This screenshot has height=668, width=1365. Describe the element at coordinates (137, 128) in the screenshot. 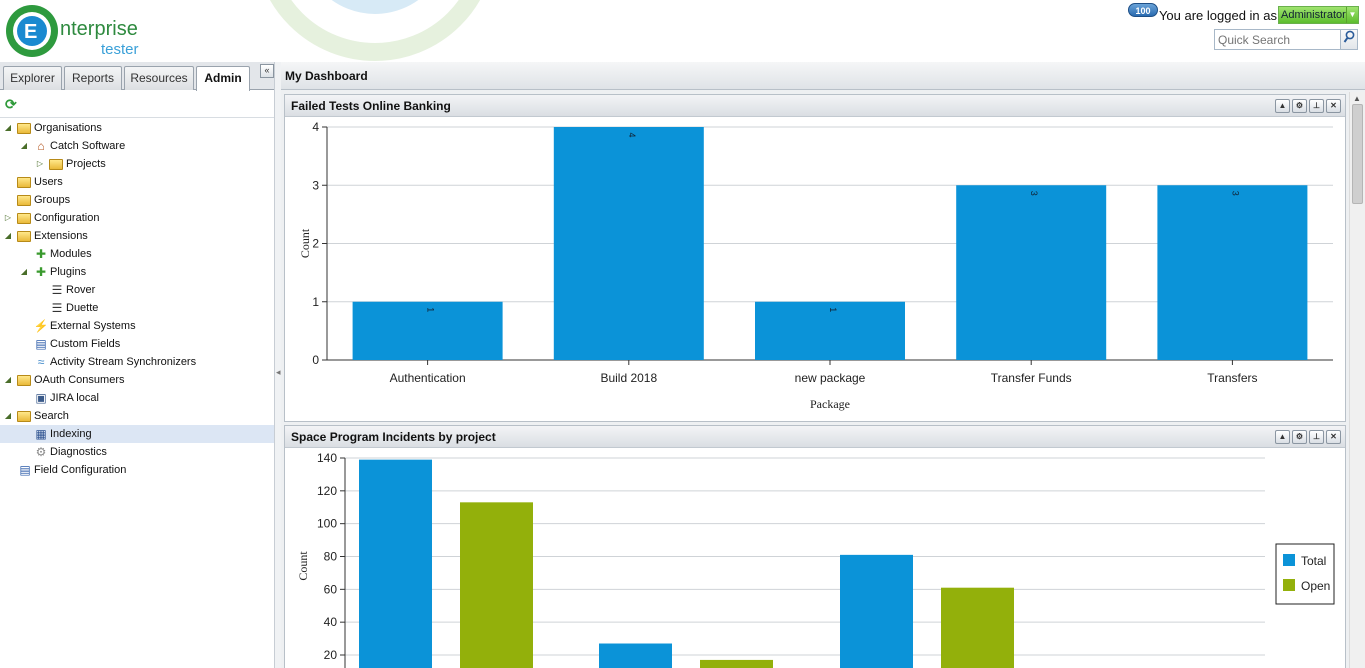

I see `tree-item: ◢ Organisations` at that location.